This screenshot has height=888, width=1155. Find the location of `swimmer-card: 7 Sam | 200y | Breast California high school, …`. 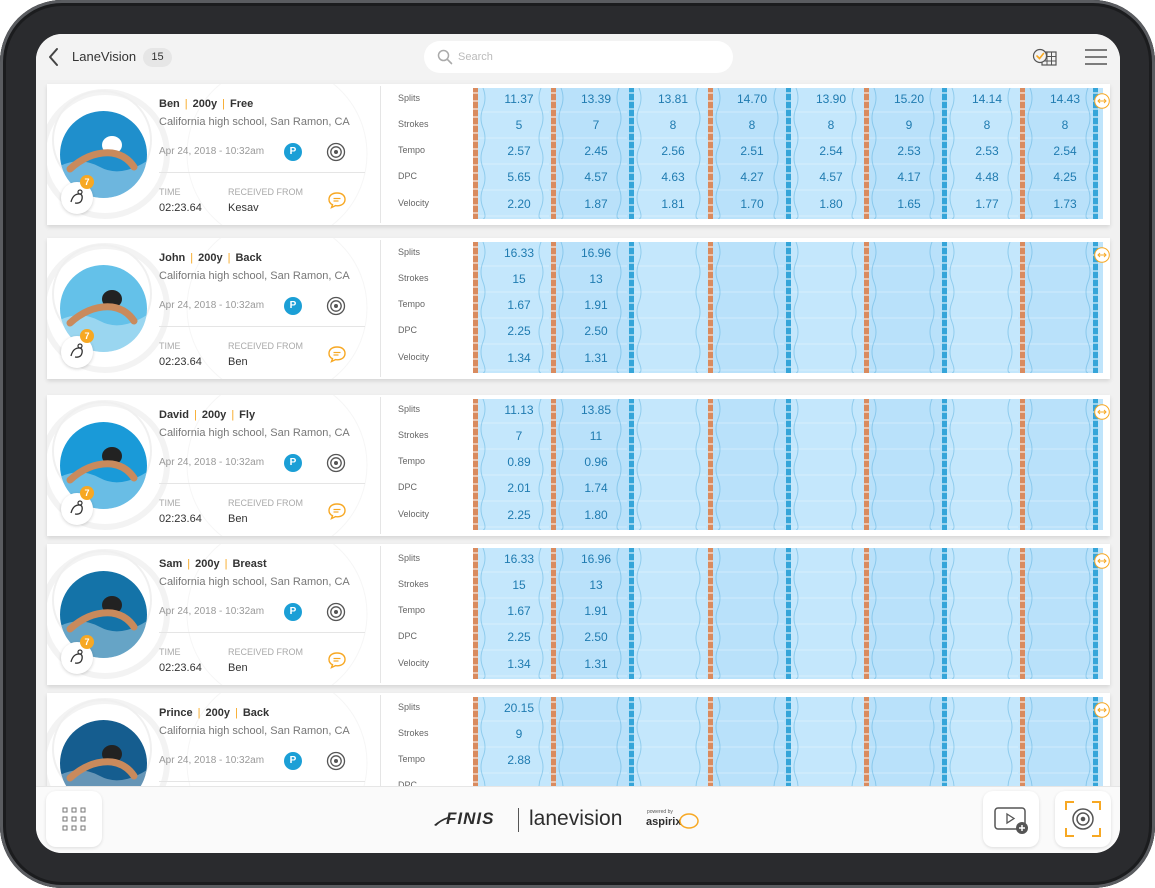

swimmer-card: 7 Sam | 200y | Breast California high school, … is located at coordinates (578, 614).